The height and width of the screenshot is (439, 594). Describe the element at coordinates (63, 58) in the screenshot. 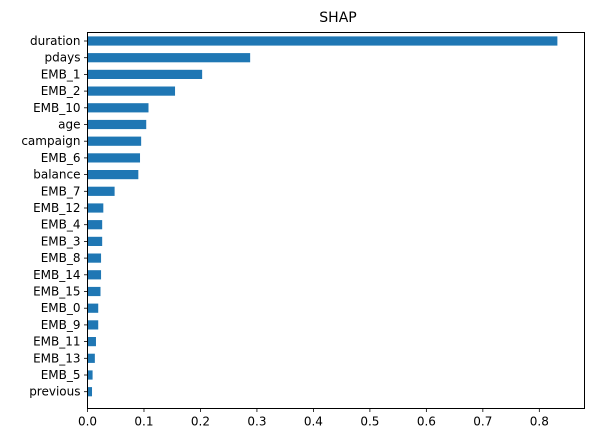

I see `y-tick-label: pdays` at that location.